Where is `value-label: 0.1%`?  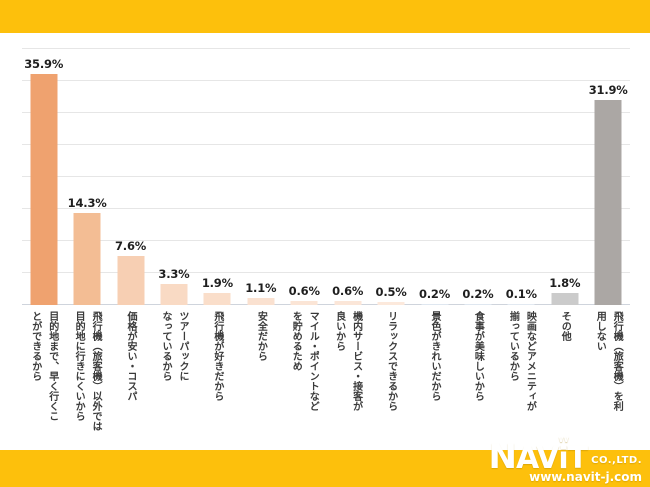 value-label: 0.1% is located at coordinates (521, 294).